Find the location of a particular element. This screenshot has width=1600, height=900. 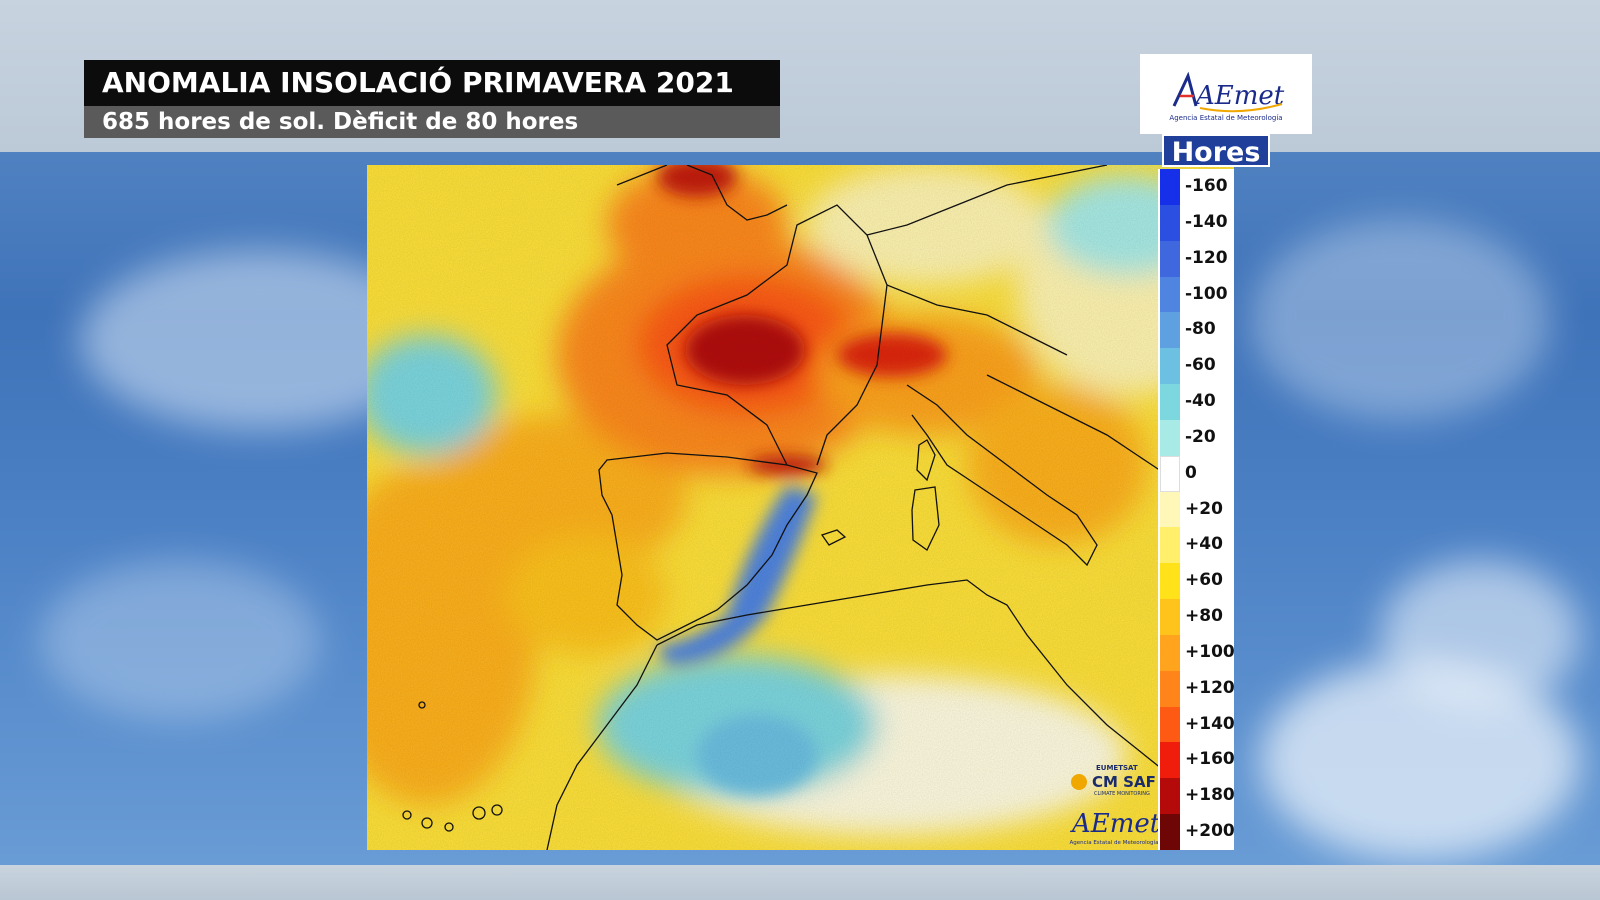

page-title: ANOMALIA INSOLACIÓ PRIMAVERA 2021 is located at coordinates (432, 83).